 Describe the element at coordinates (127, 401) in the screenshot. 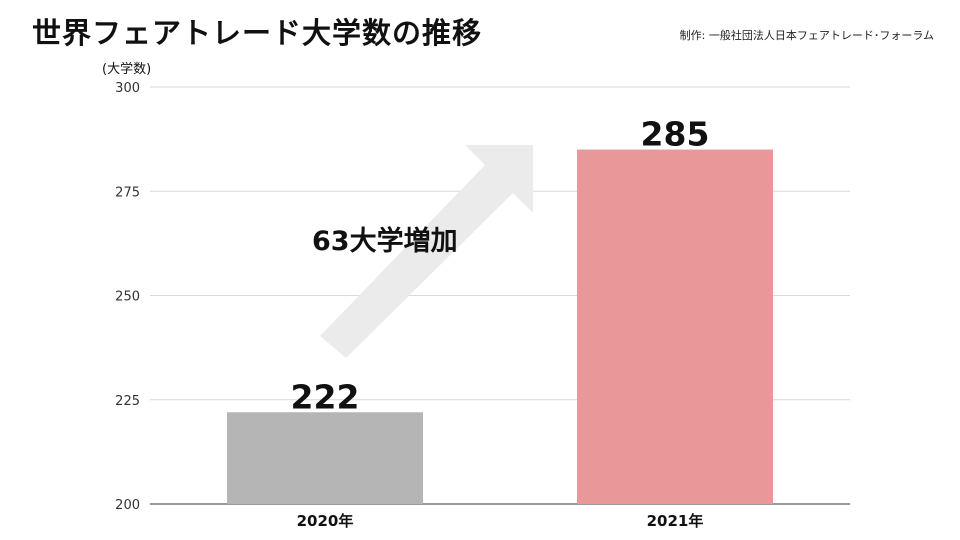

I see `y-tick-label: 225` at that location.